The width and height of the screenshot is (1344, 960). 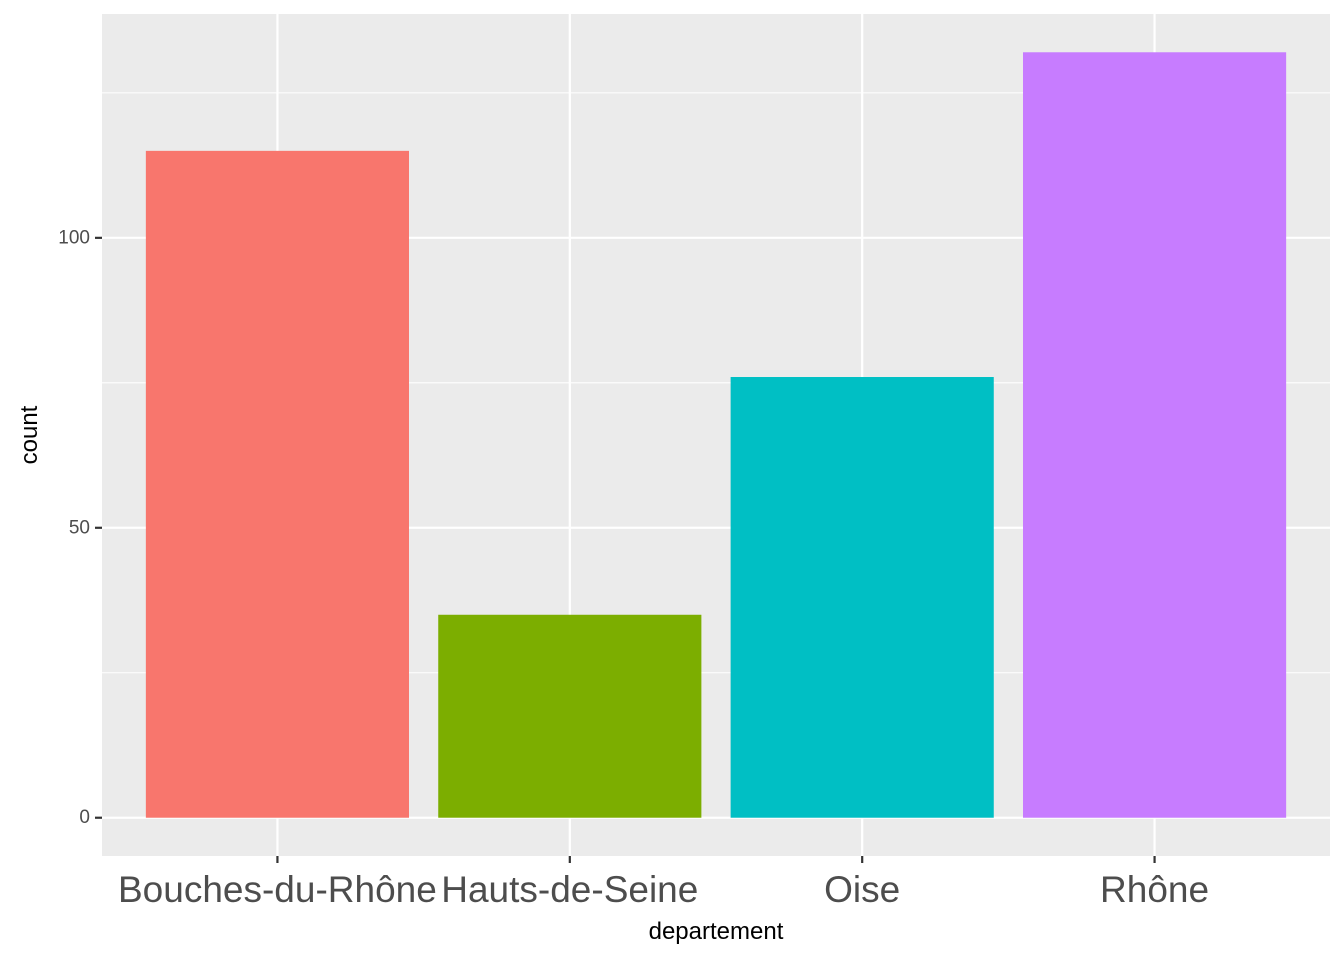 I want to click on y-axis: 0 50 100, so click(x=80, y=527).